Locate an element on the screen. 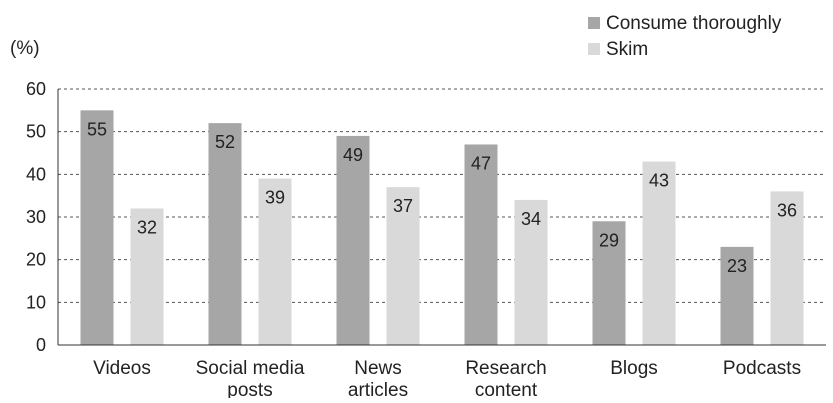  data-label: 39 is located at coordinates (275, 198).